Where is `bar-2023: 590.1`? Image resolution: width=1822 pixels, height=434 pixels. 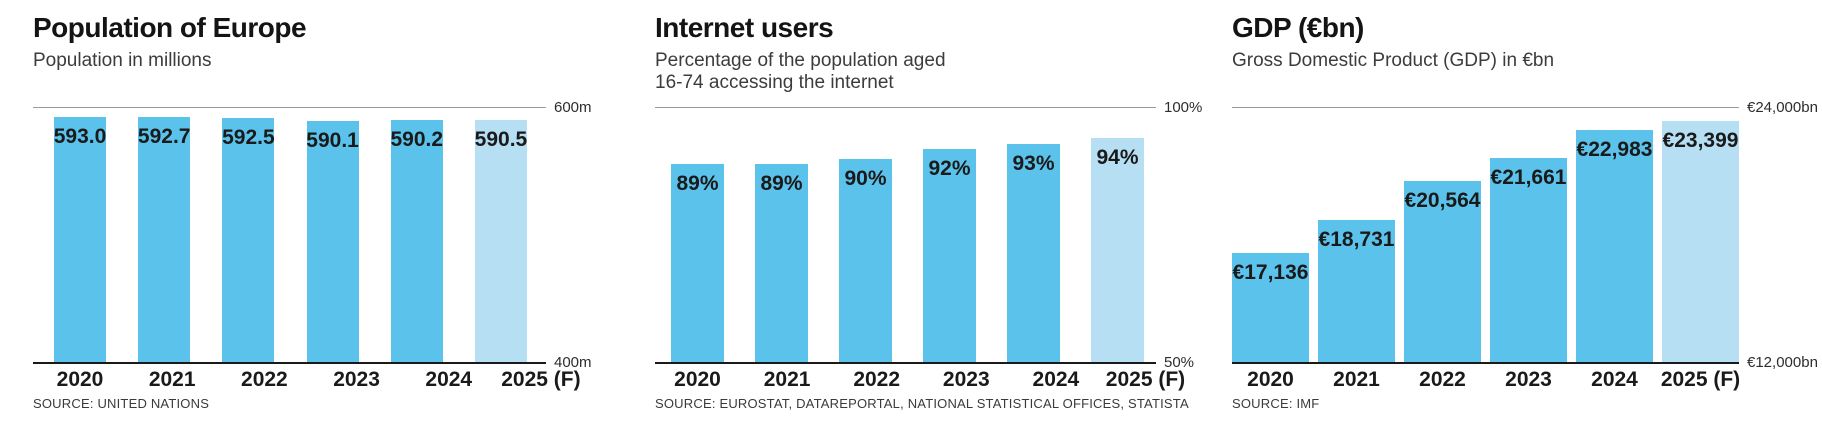
bar-2023: 590.1 is located at coordinates (332, 241).